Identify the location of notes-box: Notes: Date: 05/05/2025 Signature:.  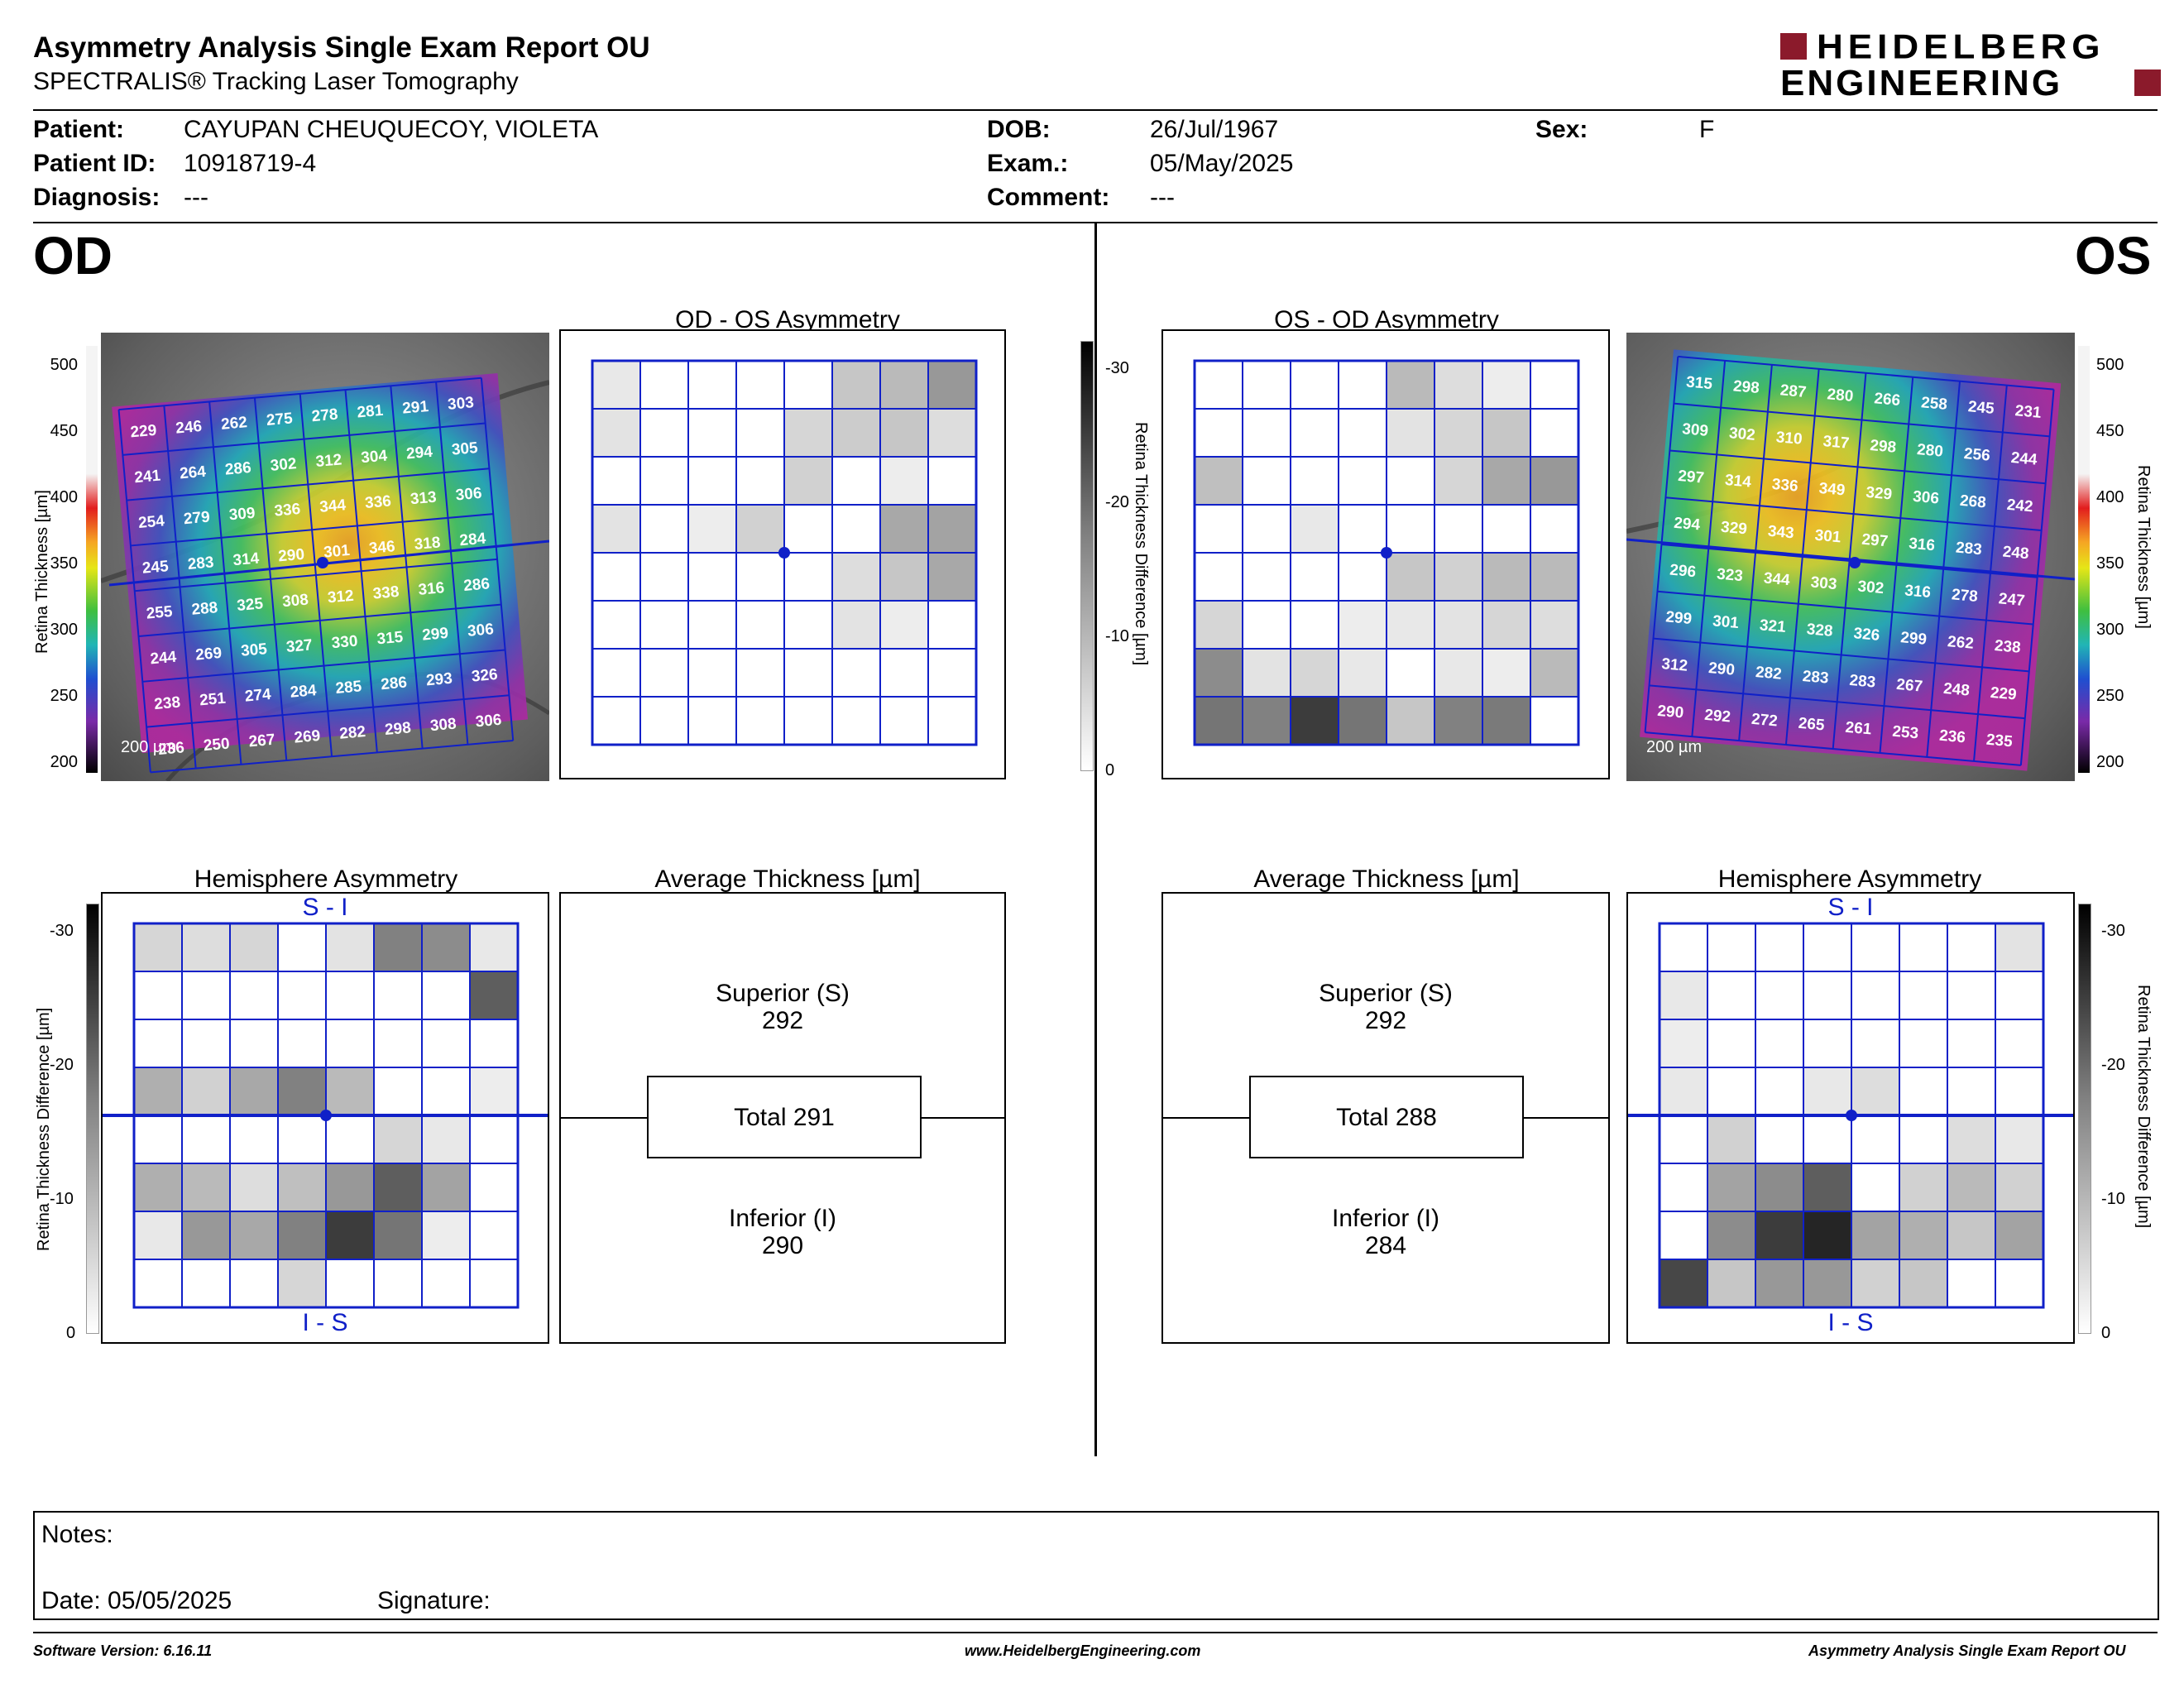
(1096, 1565).